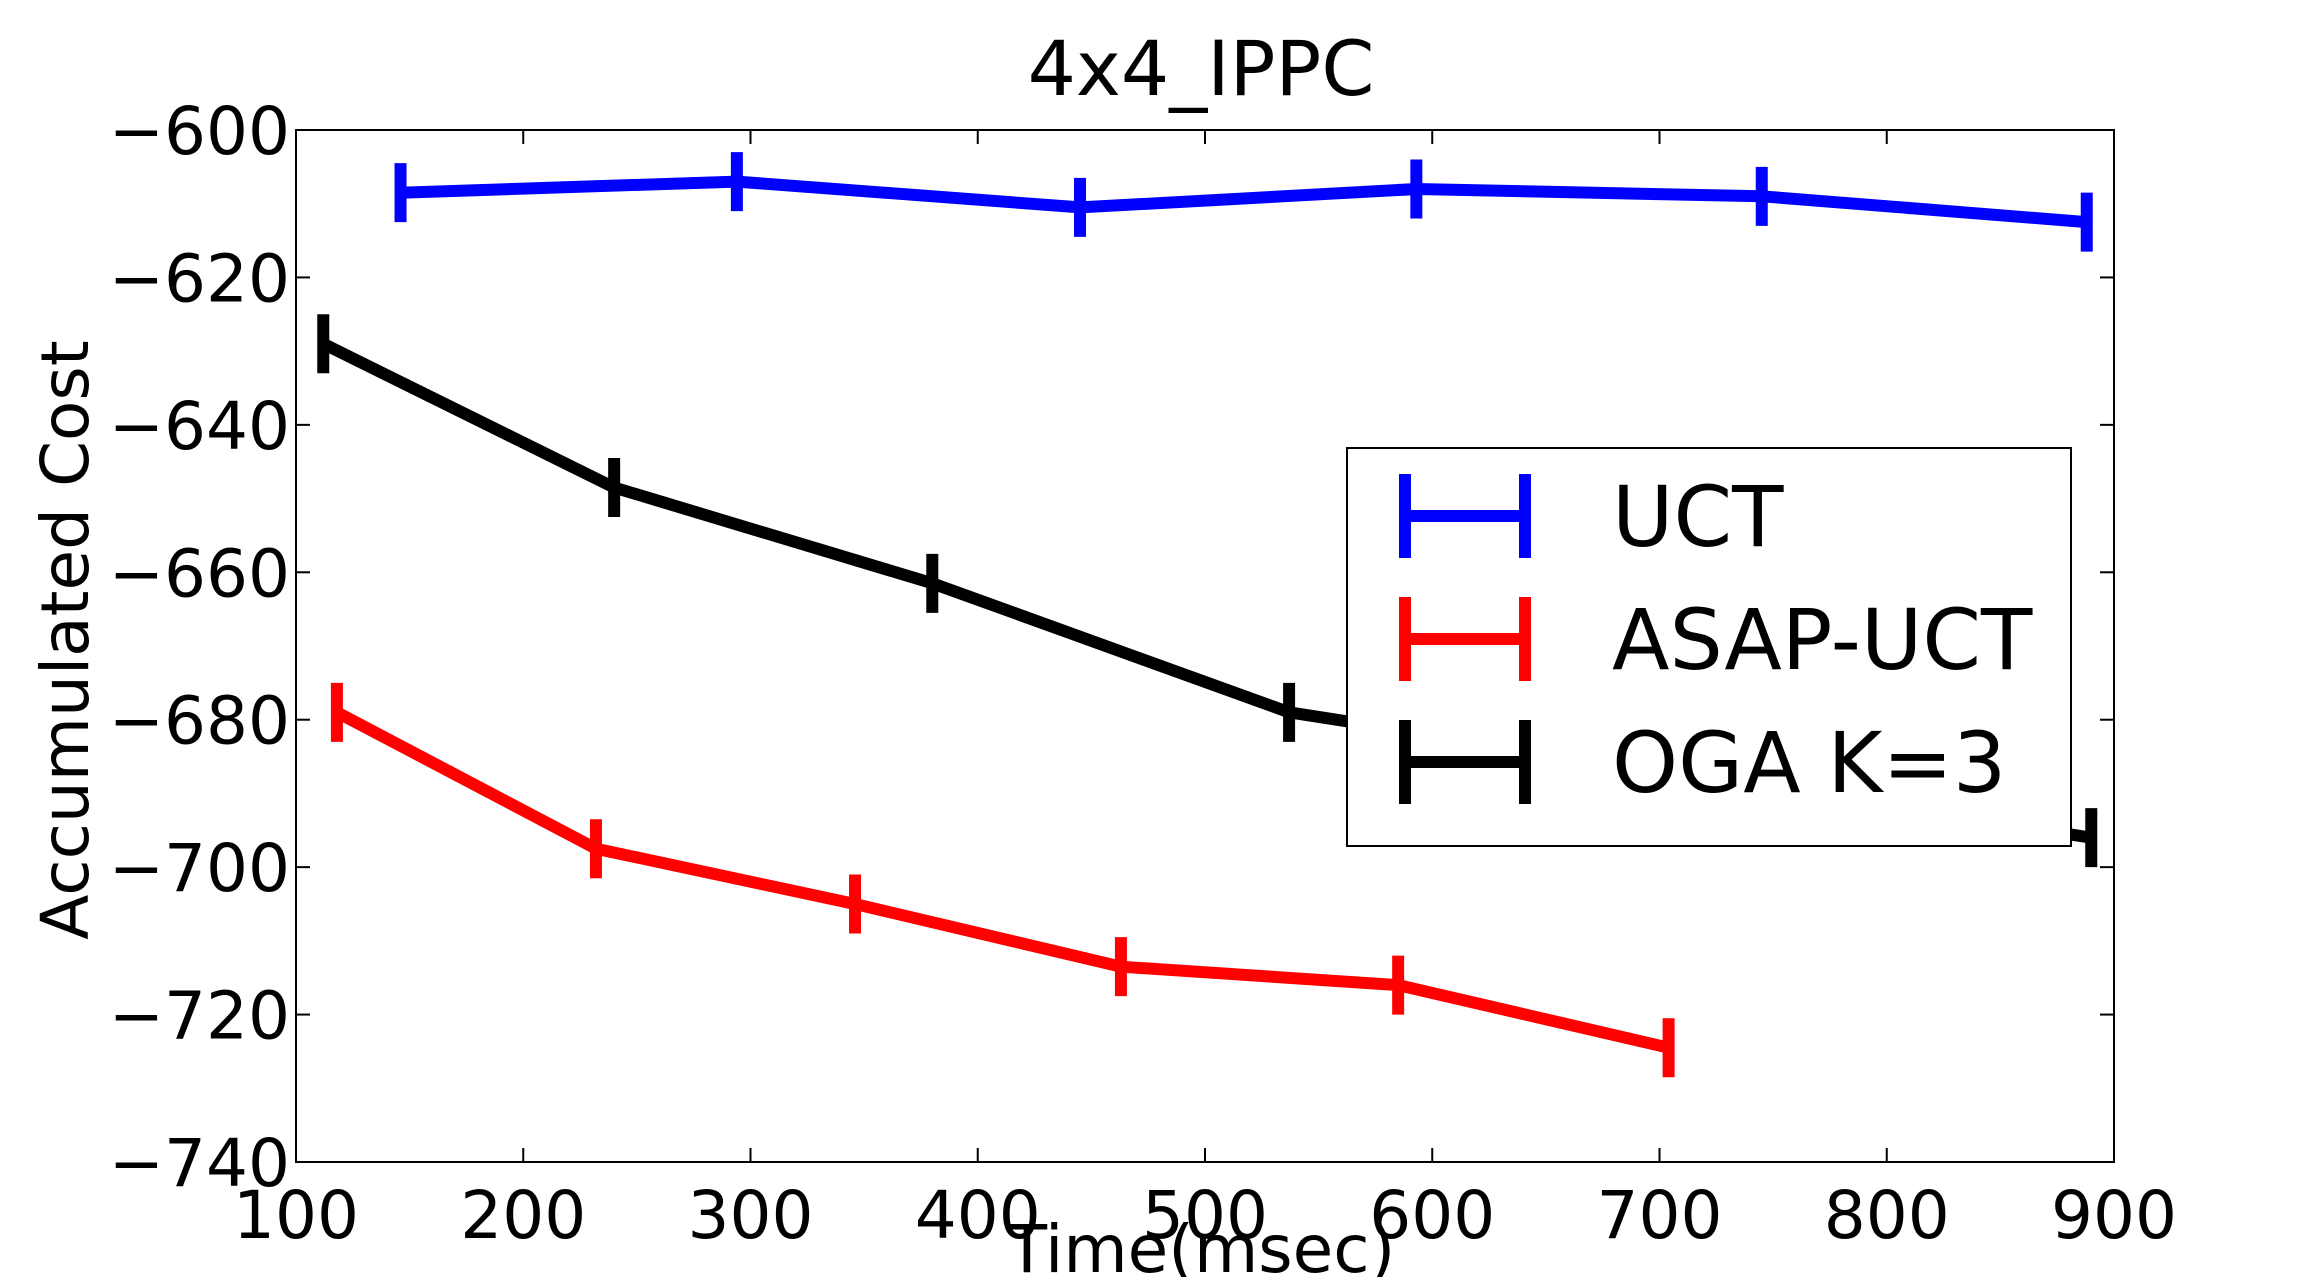 The image size is (2318, 1282). I want to click on x-tick-label-2: 300, so click(751, 1215).